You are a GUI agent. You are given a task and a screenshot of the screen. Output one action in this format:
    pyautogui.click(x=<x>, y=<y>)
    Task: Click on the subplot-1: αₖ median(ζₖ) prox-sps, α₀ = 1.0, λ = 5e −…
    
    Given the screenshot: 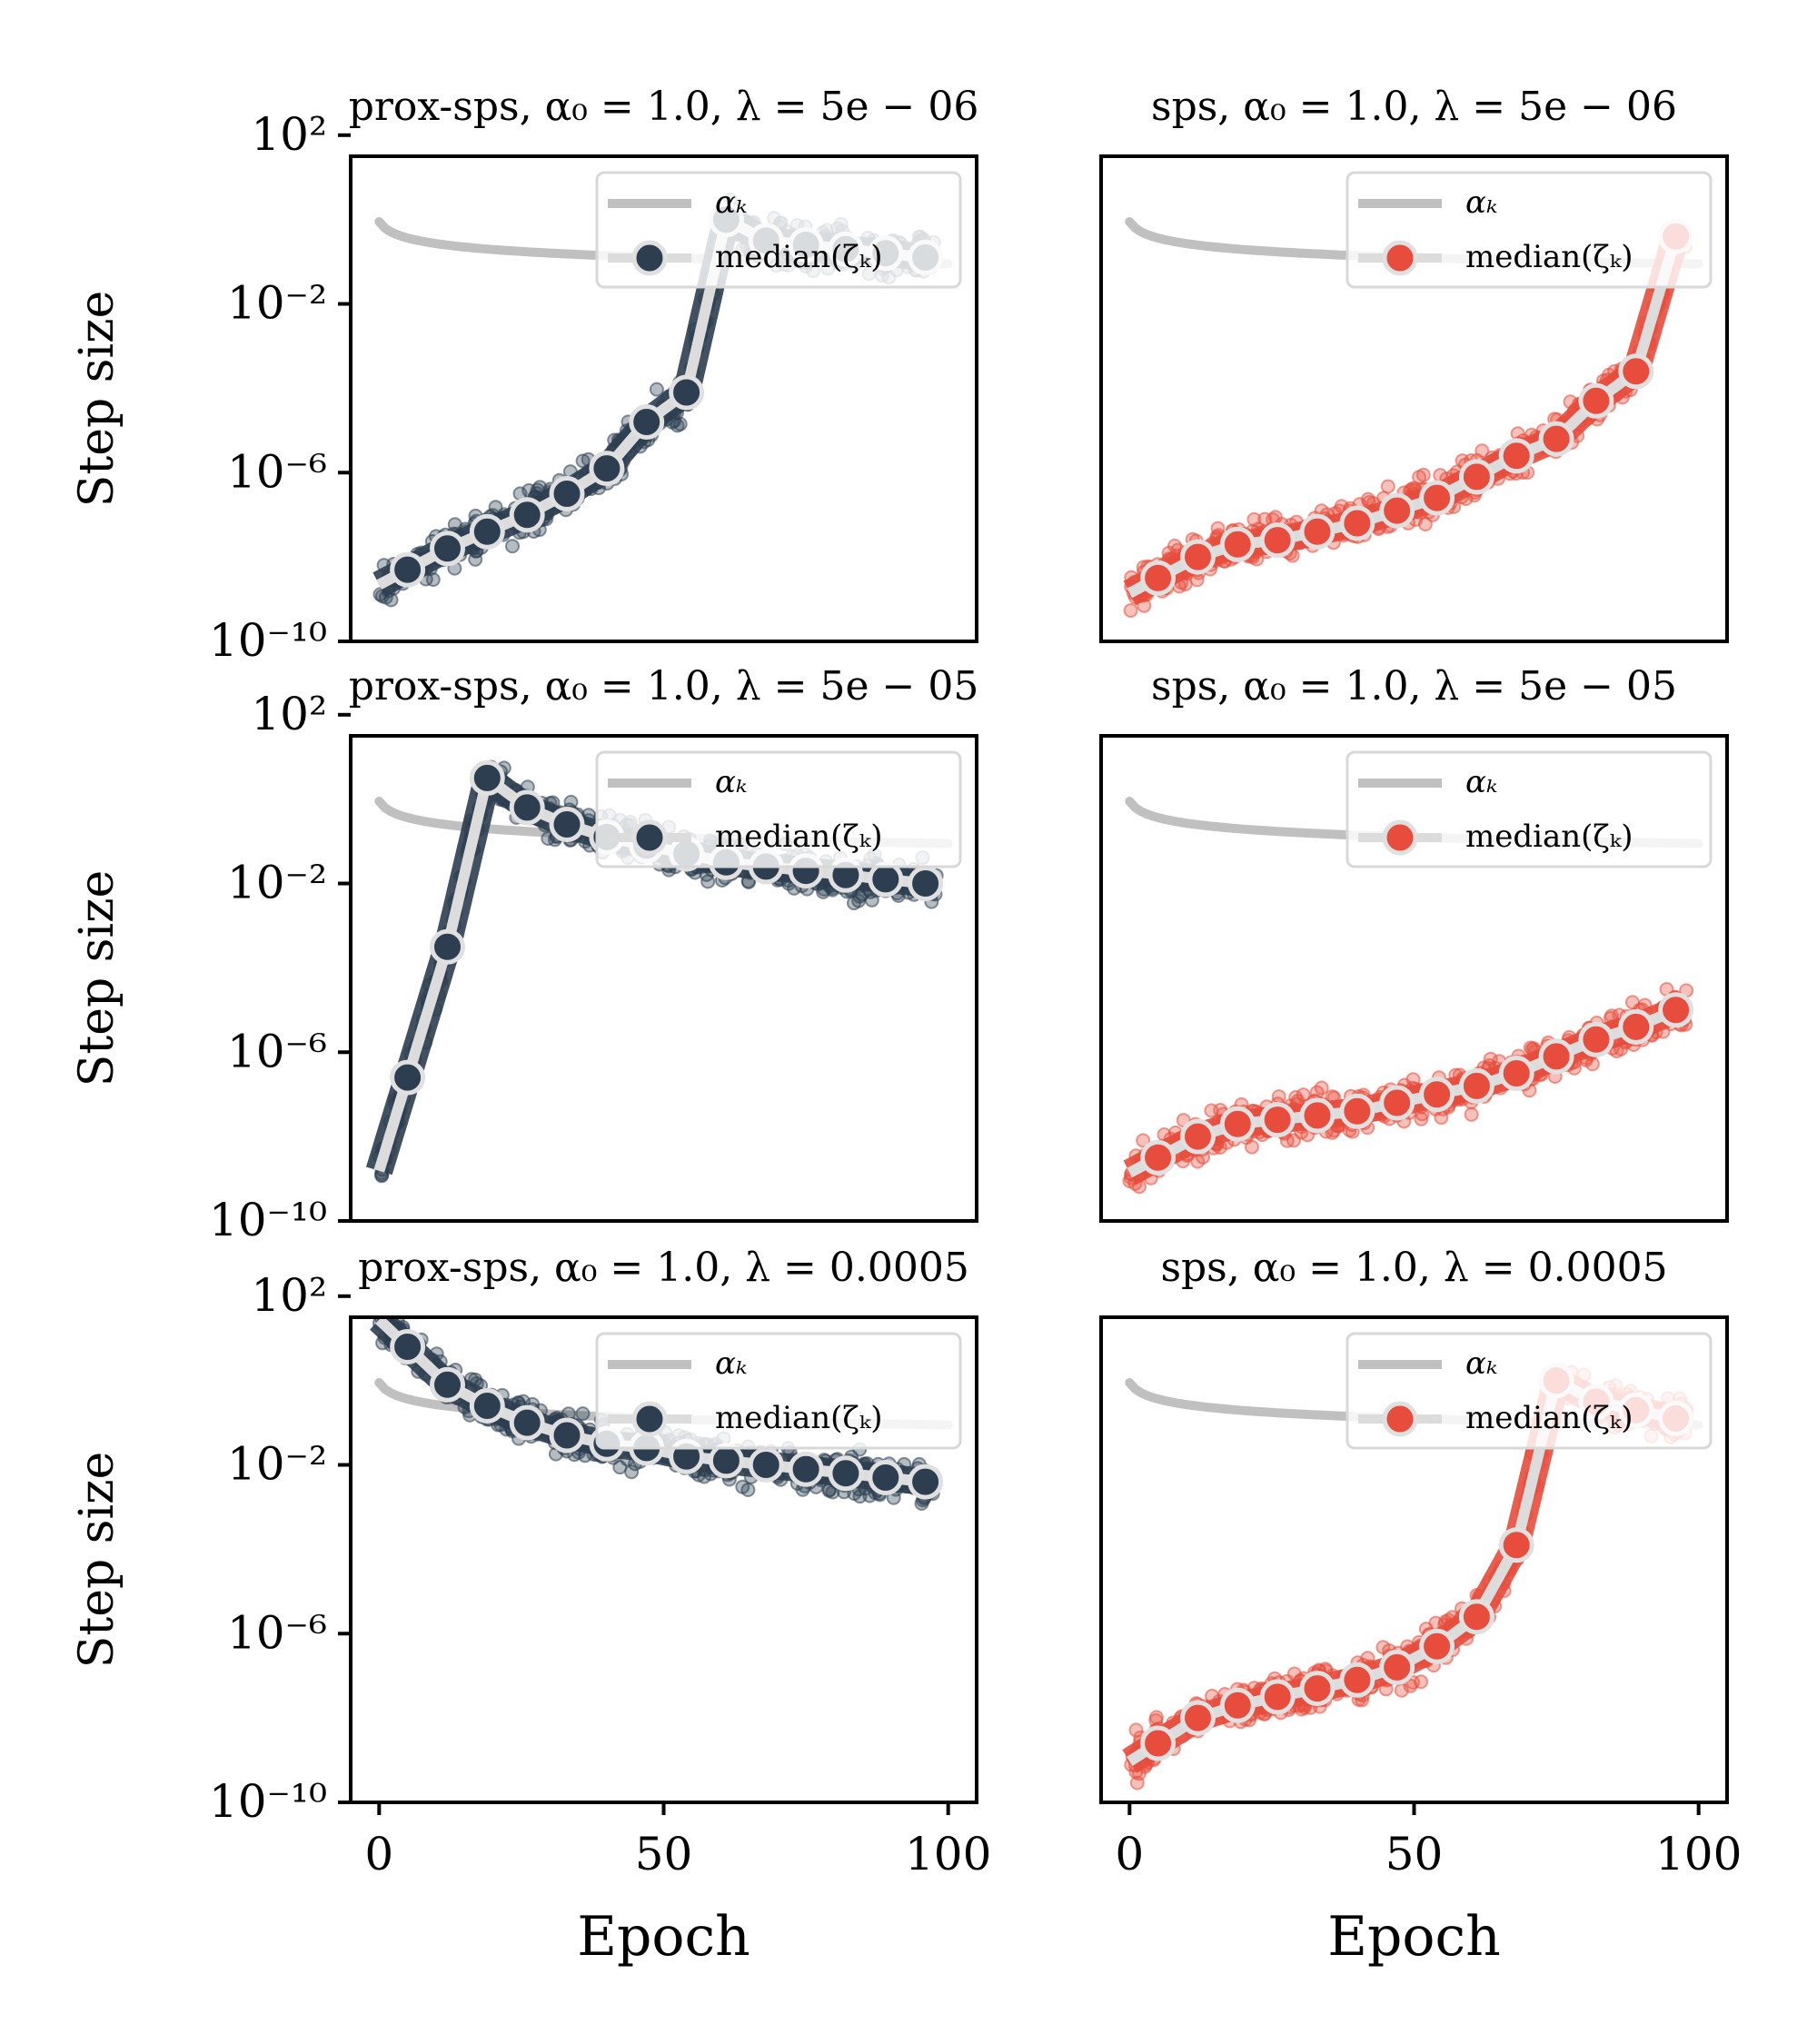 What is the action you would take?
    pyautogui.click(x=524, y=375)
    